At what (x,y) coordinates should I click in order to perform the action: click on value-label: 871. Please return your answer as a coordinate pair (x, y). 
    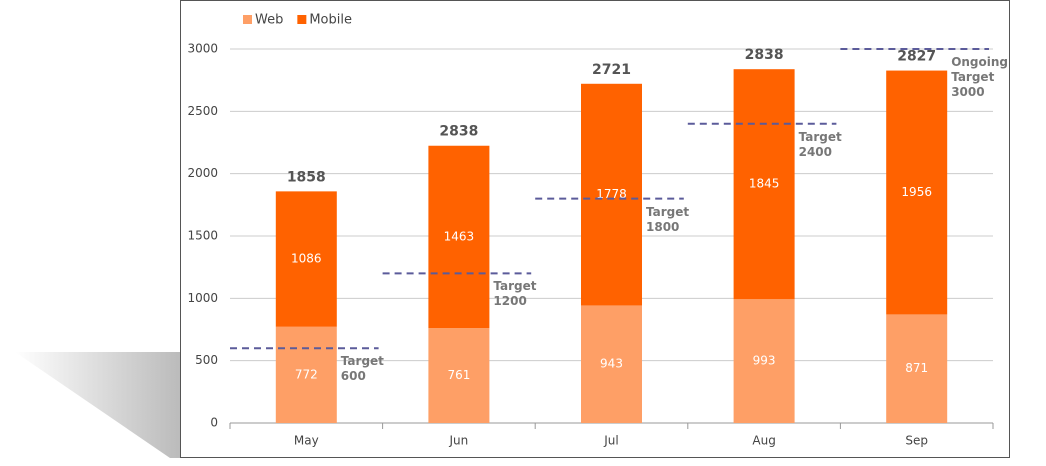
    Looking at the image, I should click on (916, 368).